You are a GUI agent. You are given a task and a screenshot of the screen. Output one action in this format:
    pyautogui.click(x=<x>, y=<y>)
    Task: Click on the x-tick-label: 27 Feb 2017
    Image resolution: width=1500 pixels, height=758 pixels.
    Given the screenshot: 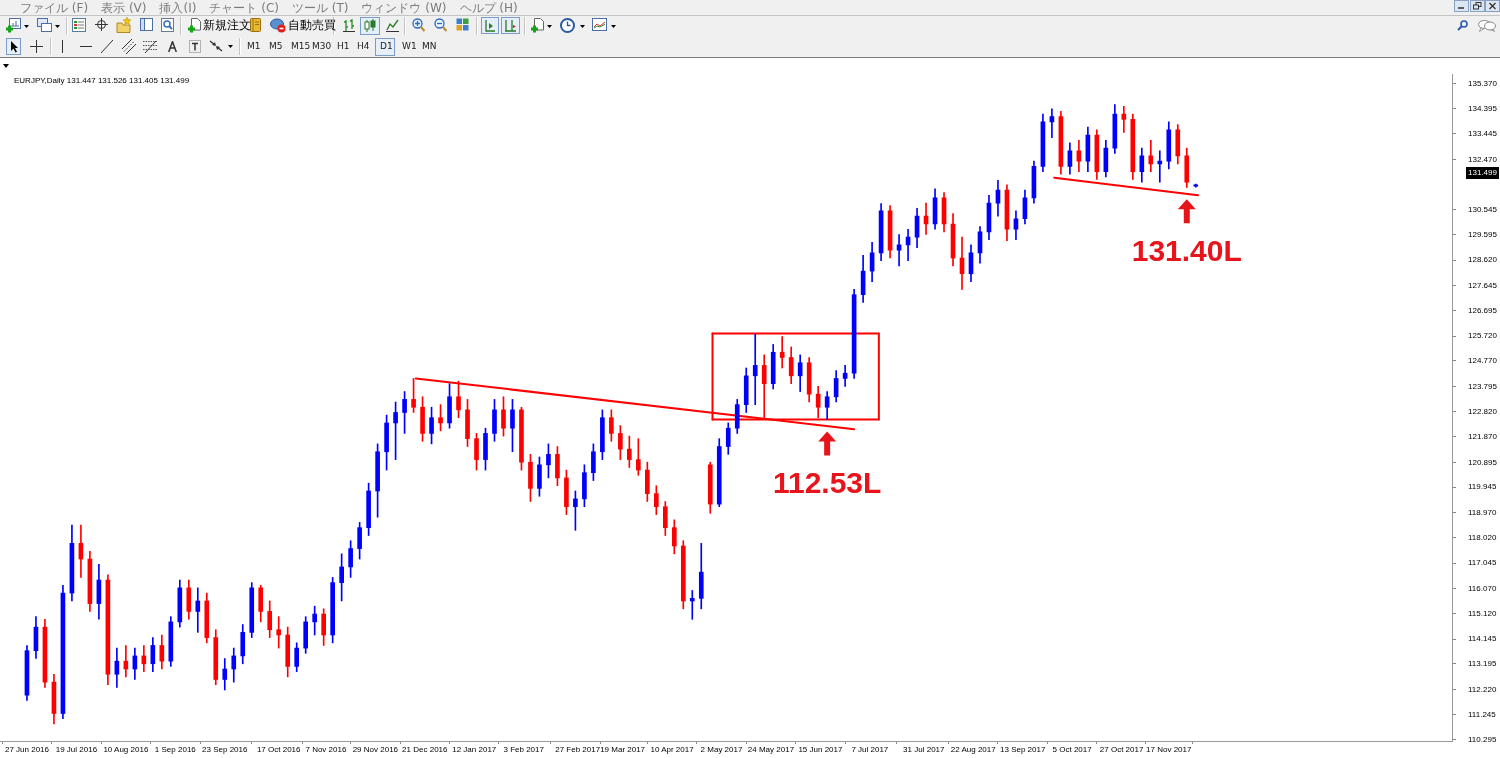 What is the action you would take?
    pyautogui.click(x=578, y=749)
    